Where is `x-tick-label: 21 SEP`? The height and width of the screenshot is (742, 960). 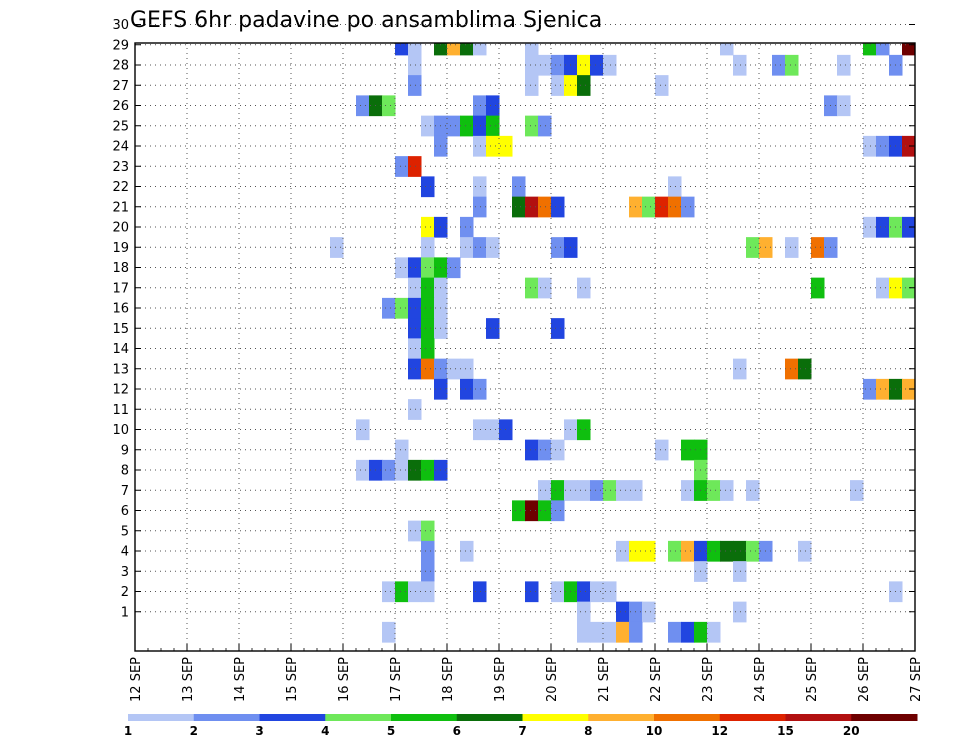
x-tick-label: 21 SEP is located at coordinates (604, 679).